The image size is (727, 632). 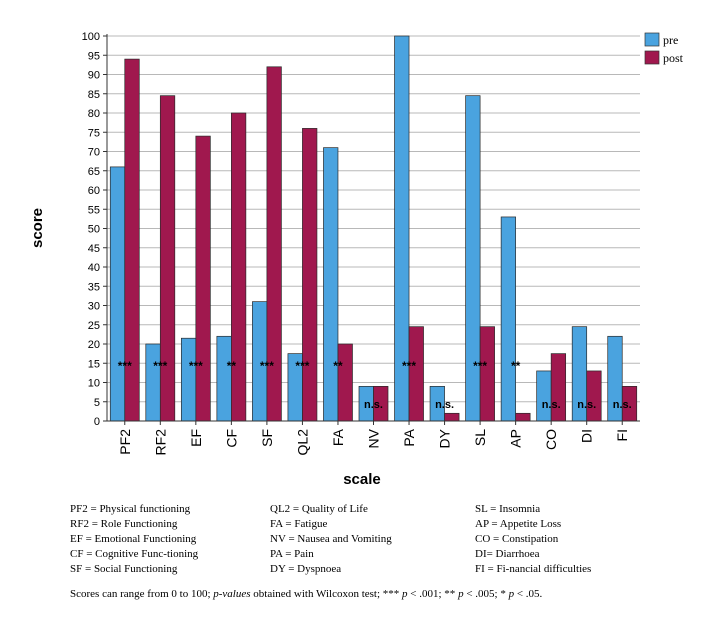 What do you see at coordinates (516, 366) in the screenshot?
I see `annotation-ap: **` at bounding box center [516, 366].